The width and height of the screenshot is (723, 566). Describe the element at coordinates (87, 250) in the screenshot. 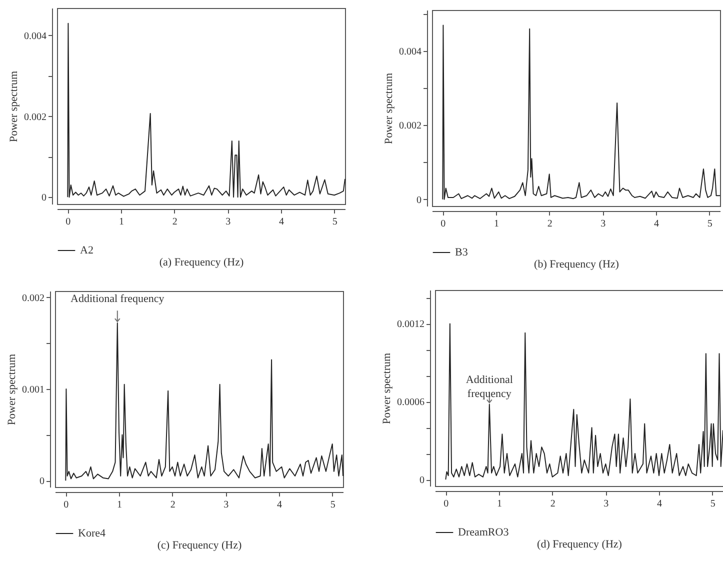

I see `legend-label: A2` at that location.